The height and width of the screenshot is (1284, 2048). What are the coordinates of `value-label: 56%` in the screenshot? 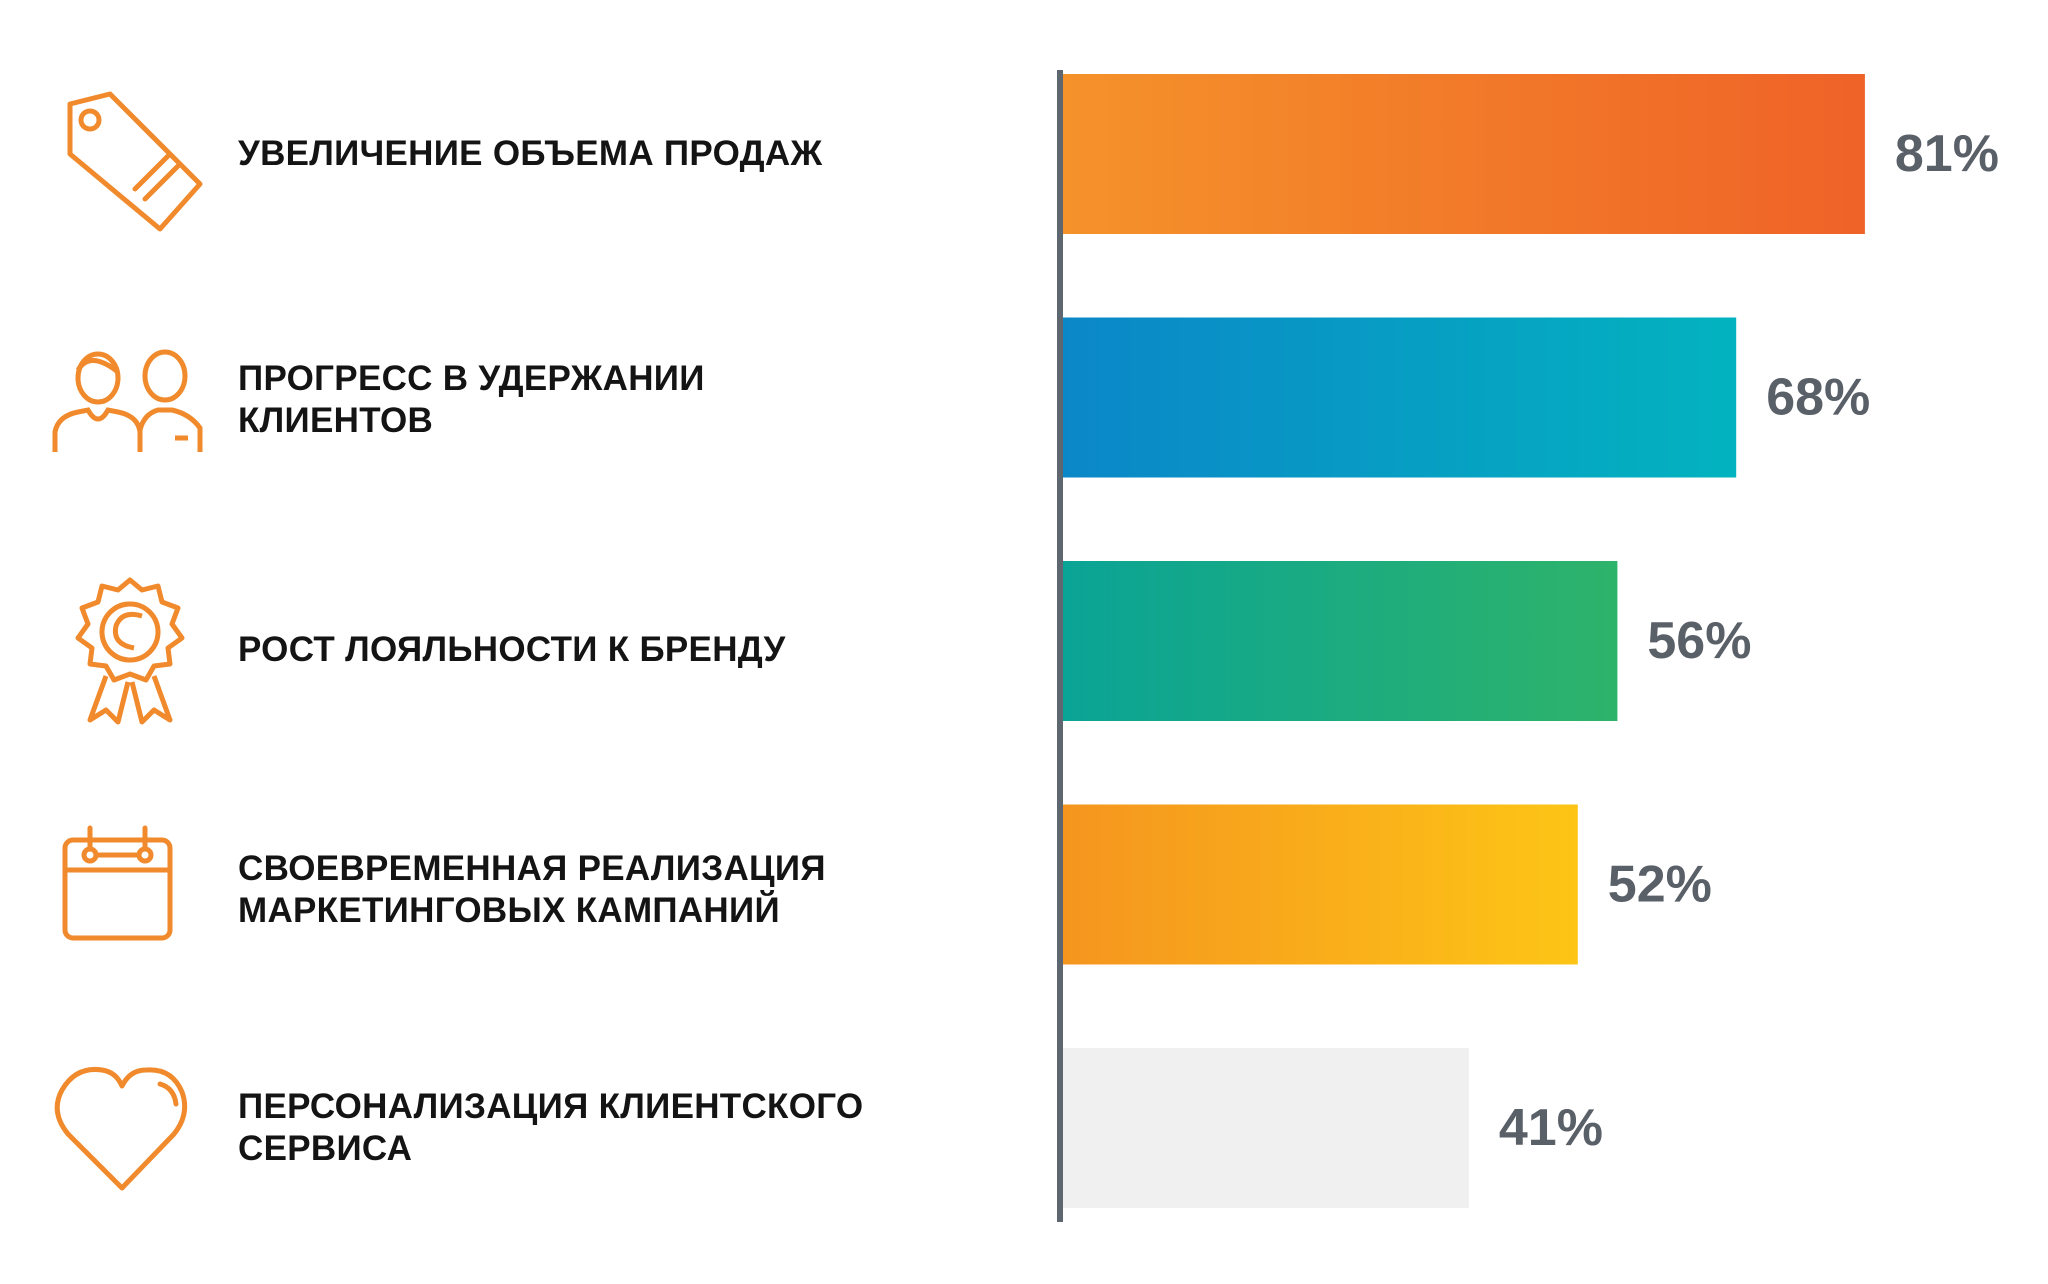 It's located at (1699, 641).